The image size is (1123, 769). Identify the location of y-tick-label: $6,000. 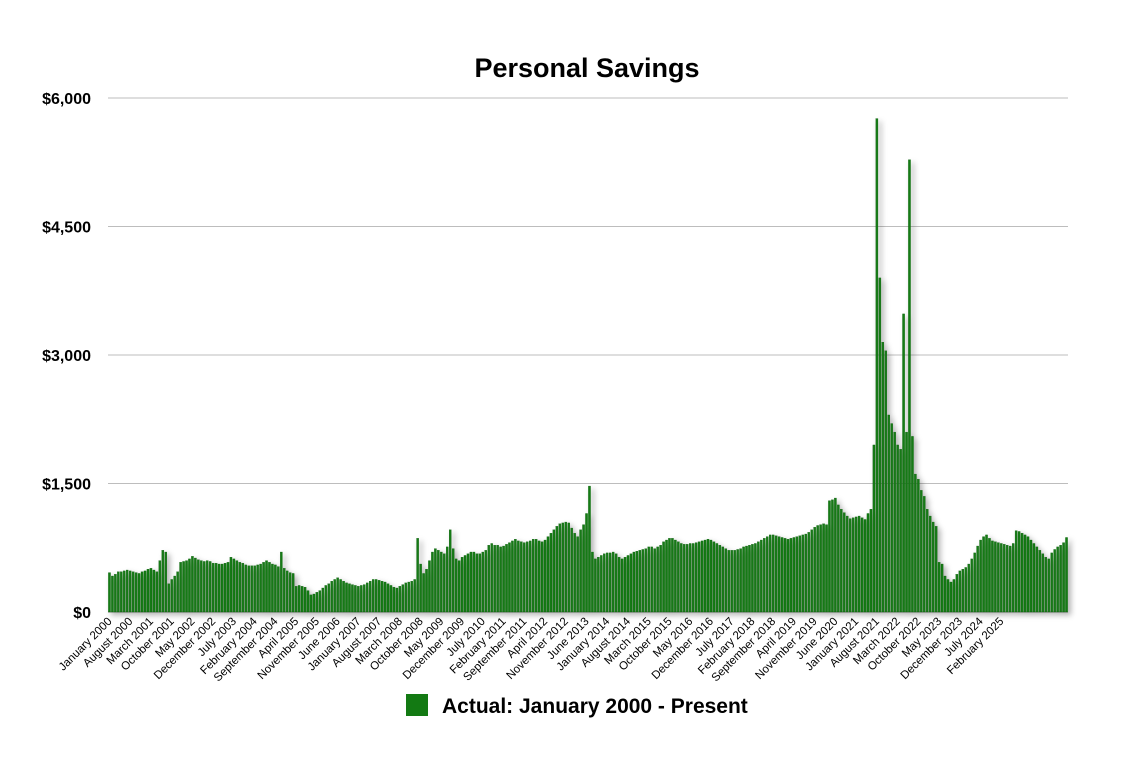
(66, 99).